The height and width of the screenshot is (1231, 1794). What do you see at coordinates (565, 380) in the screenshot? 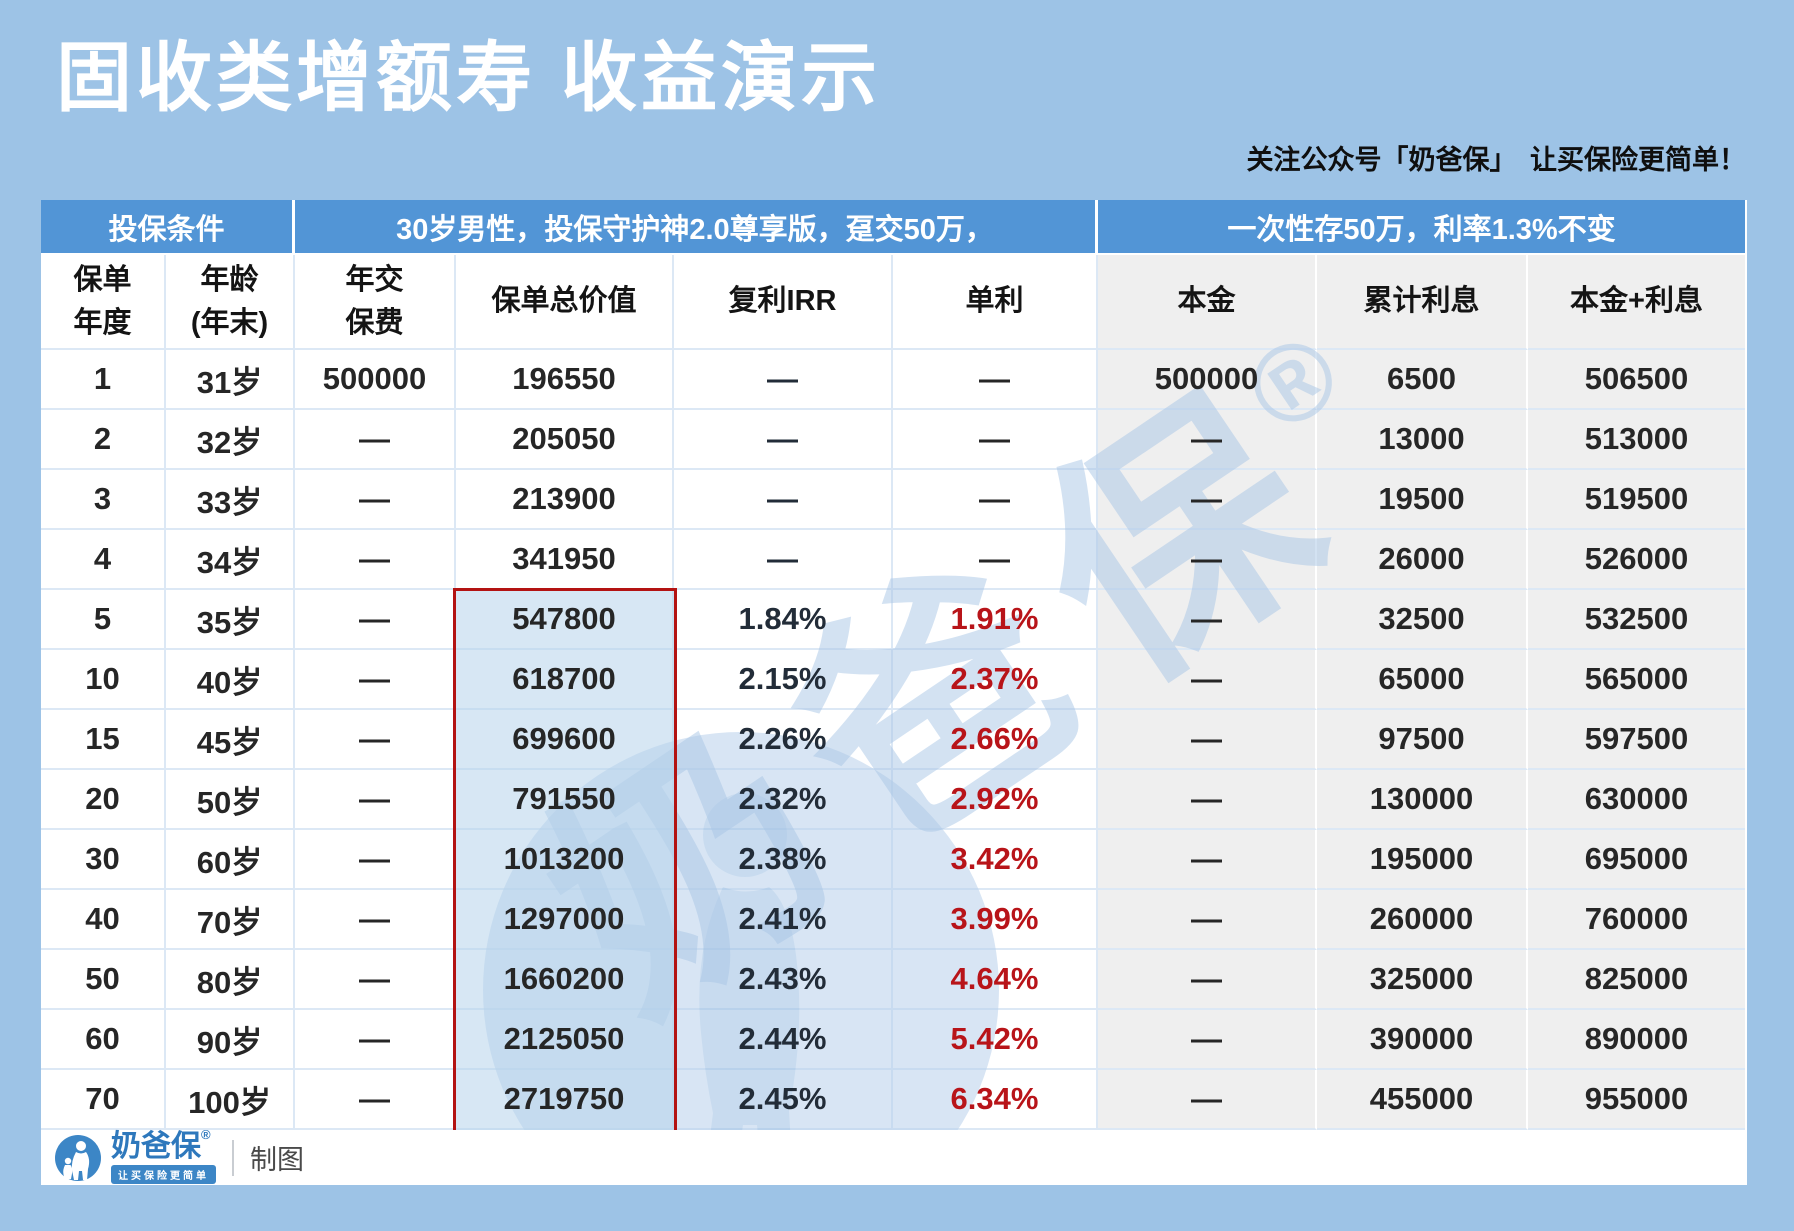
I see `table-cell: 196550` at bounding box center [565, 380].